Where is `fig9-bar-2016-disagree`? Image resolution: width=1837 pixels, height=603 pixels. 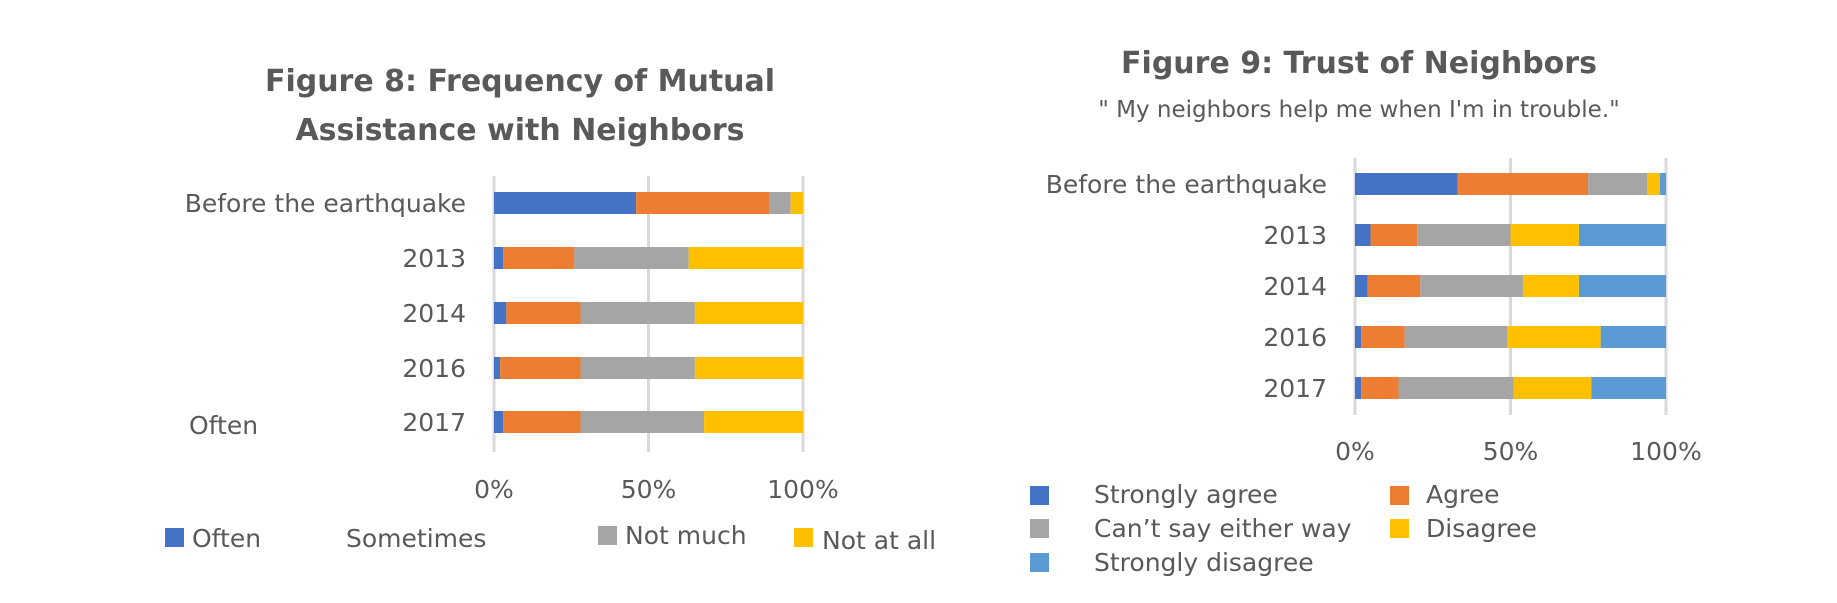 fig9-bar-2016-disagree is located at coordinates (1554, 337).